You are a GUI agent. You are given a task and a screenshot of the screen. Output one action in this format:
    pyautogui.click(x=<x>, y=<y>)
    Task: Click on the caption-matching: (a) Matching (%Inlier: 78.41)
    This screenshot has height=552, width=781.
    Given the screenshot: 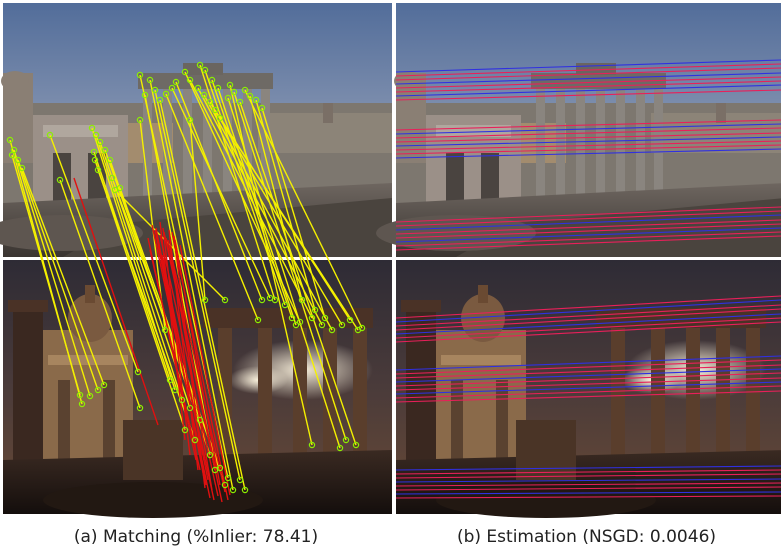 What is the action you would take?
    pyautogui.click(x=196, y=537)
    